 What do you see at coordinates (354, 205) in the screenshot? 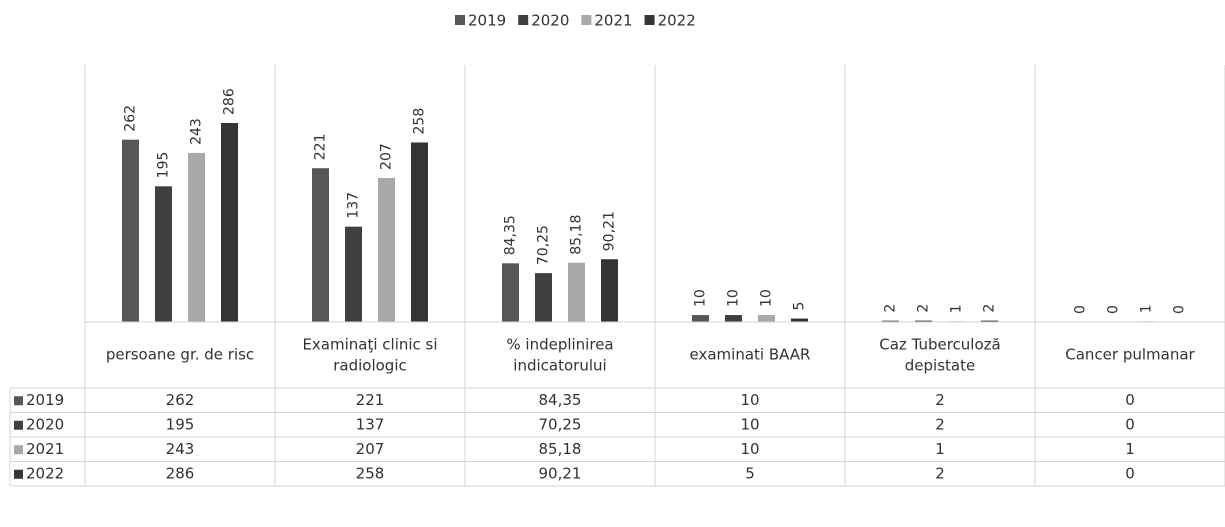
I see `data-label: 137` at bounding box center [354, 205].